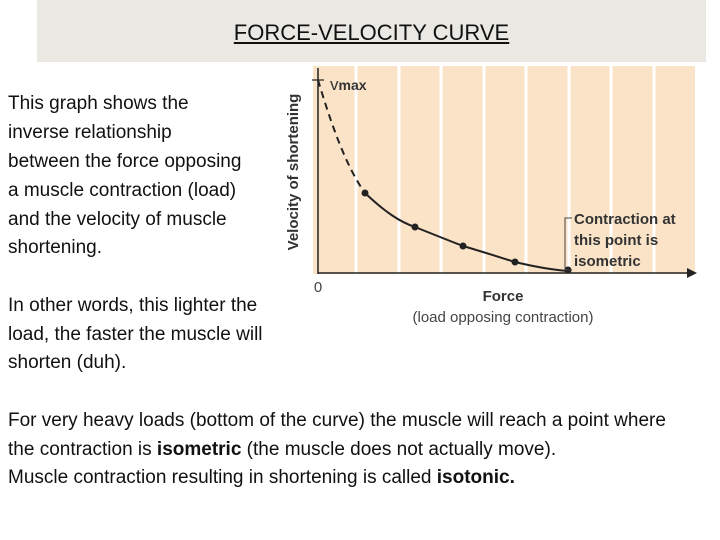  Describe the element at coordinates (353, 85) in the screenshot. I see `vmax-sub: max` at that location.